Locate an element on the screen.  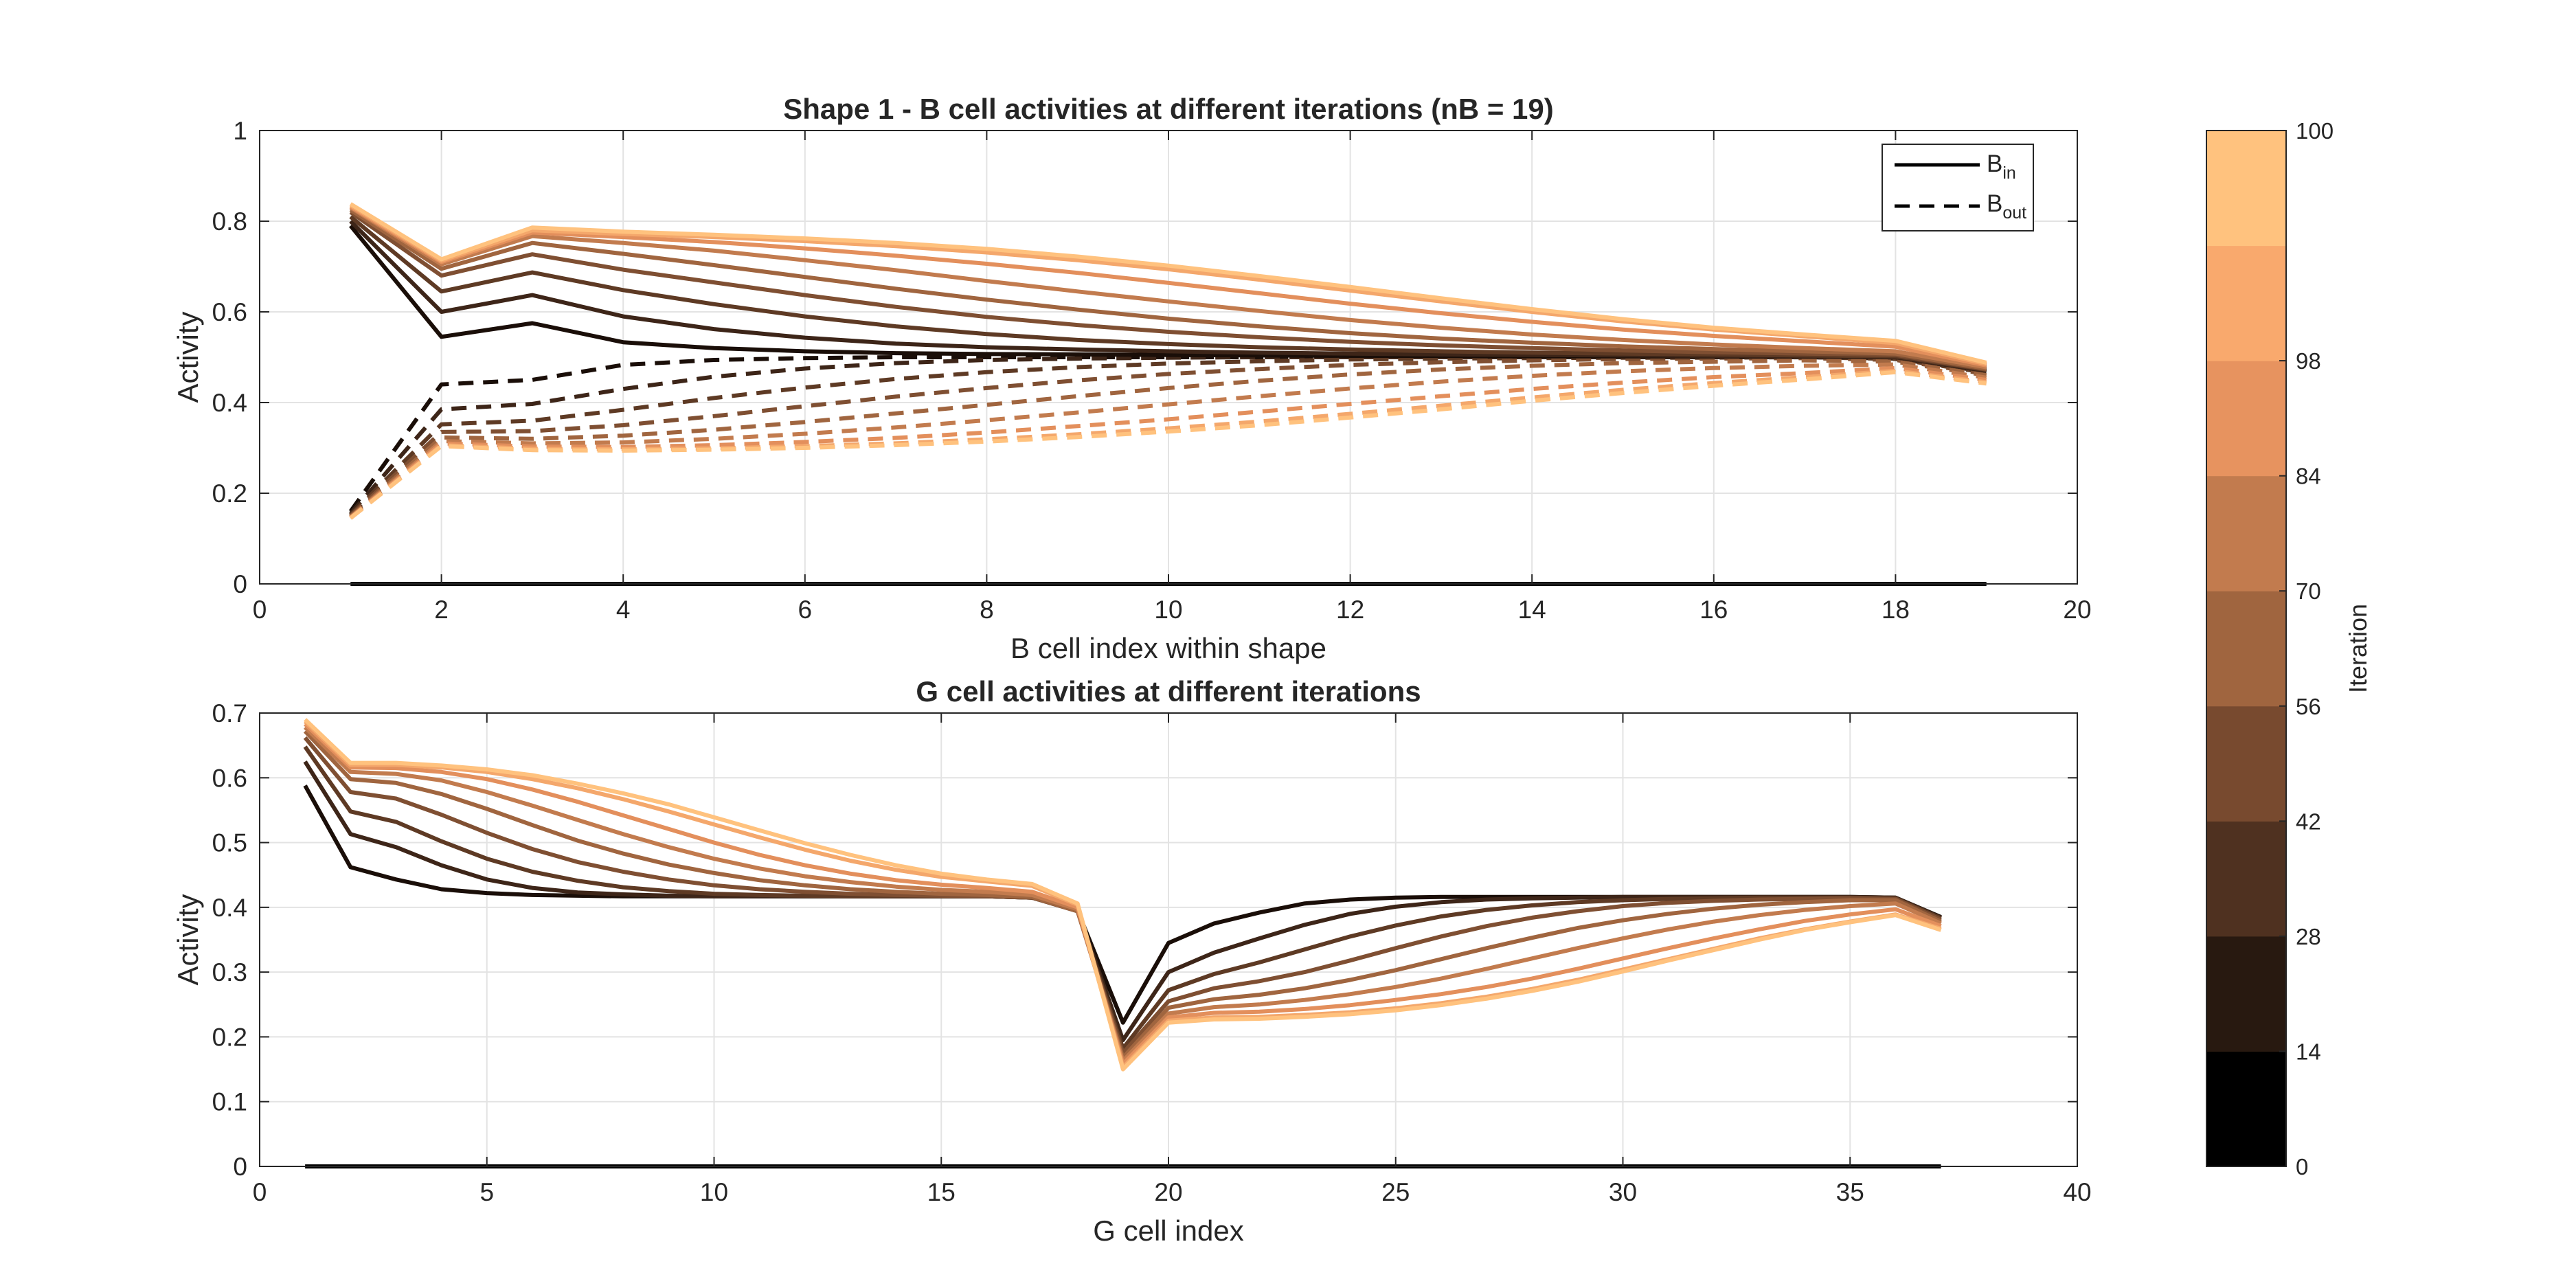
b-cell-x-tick-label: 12 is located at coordinates (1350, 610).